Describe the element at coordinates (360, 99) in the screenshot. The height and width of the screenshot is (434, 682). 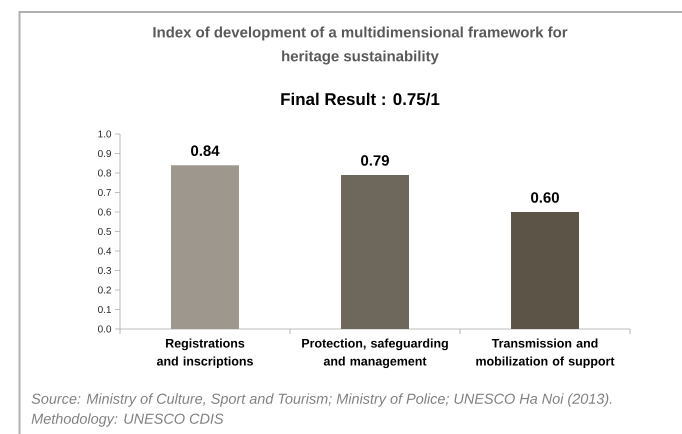
I see `chart-subtitle: Final Result : 0.75/1` at that location.